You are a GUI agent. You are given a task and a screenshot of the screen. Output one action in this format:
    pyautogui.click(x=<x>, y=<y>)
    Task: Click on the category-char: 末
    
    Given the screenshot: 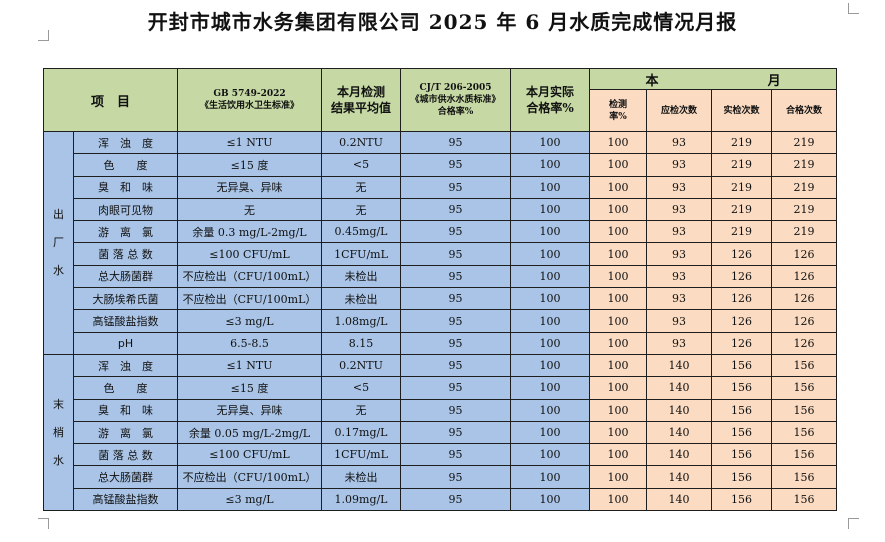 What is the action you would take?
    pyautogui.click(x=58, y=404)
    